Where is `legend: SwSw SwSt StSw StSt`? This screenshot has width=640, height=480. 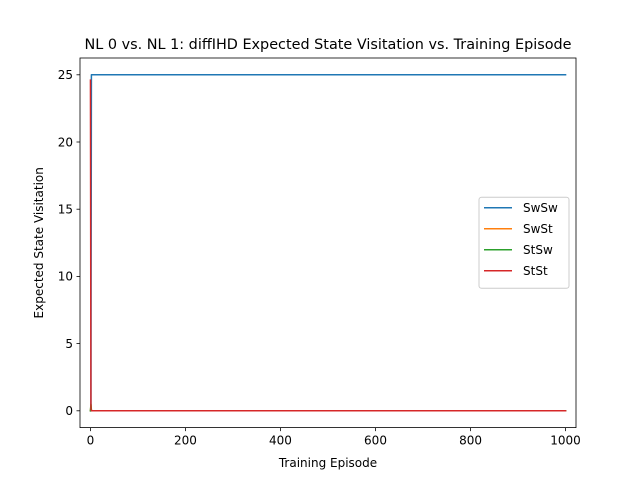 legend: SwSw SwSt StSw StSt is located at coordinates (524, 242).